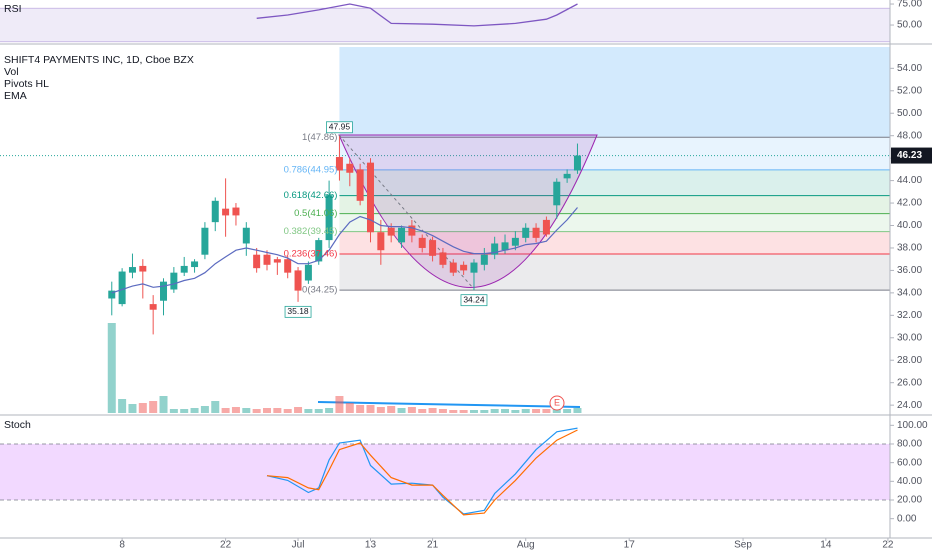 Image resolution: width=932 pixels, height=550 pixels. Describe the element at coordinates (909, 444) in the screenshot. I see `y-tick-label: 80.00` at that location.